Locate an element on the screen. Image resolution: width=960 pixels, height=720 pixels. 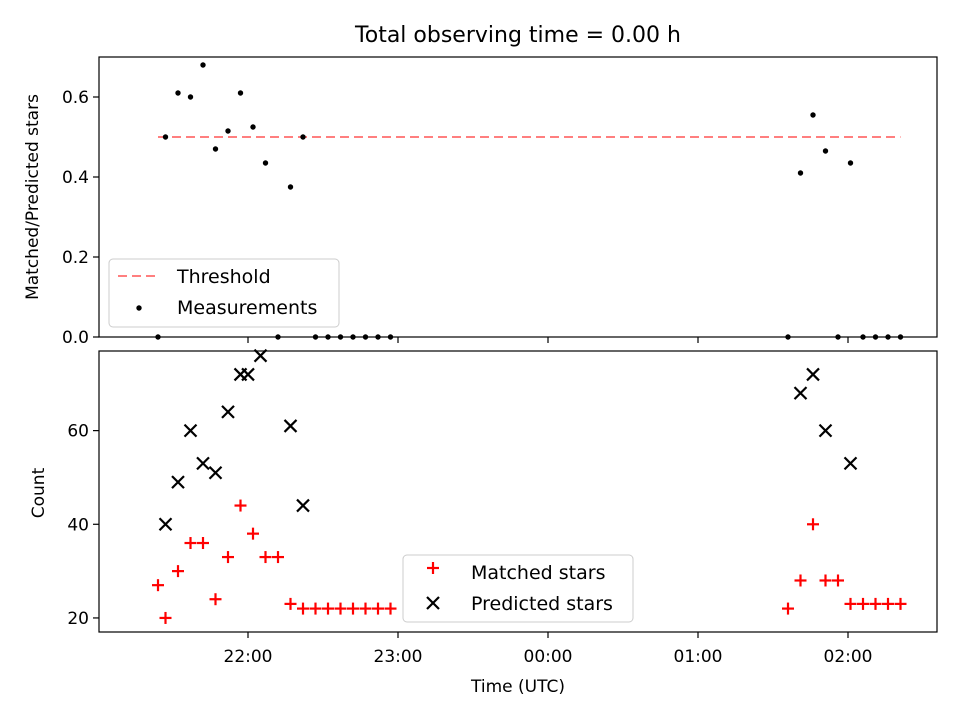
top-x-ticks is located at coordinates (548, 340).